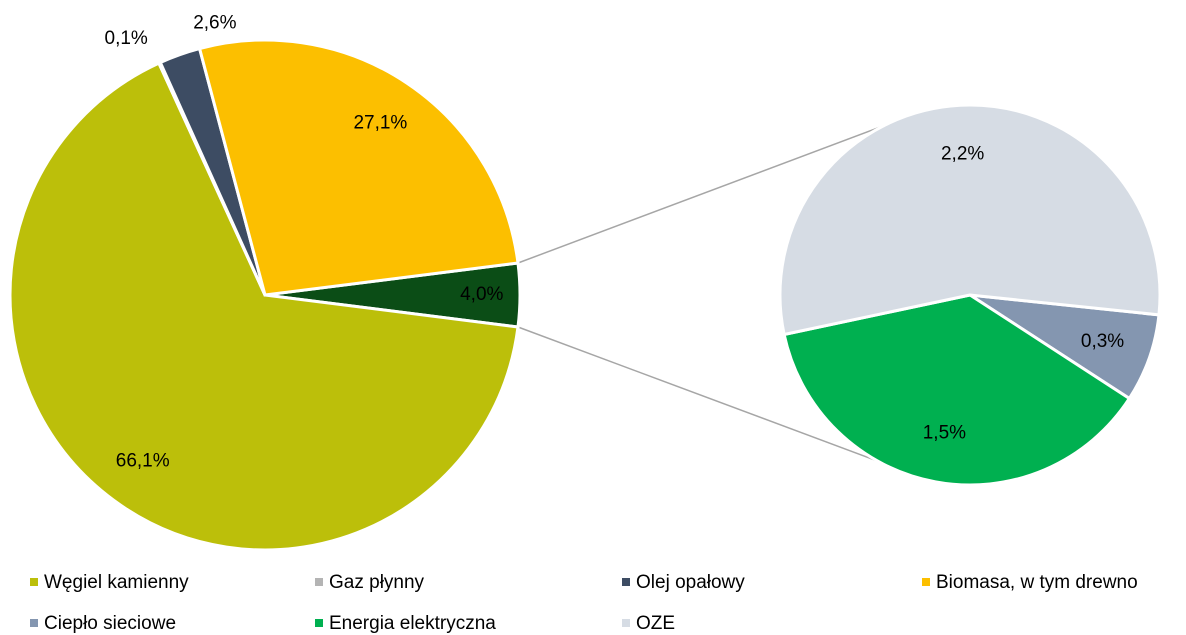  I want to click on data-label: 0,3%, so click(1102, 341).